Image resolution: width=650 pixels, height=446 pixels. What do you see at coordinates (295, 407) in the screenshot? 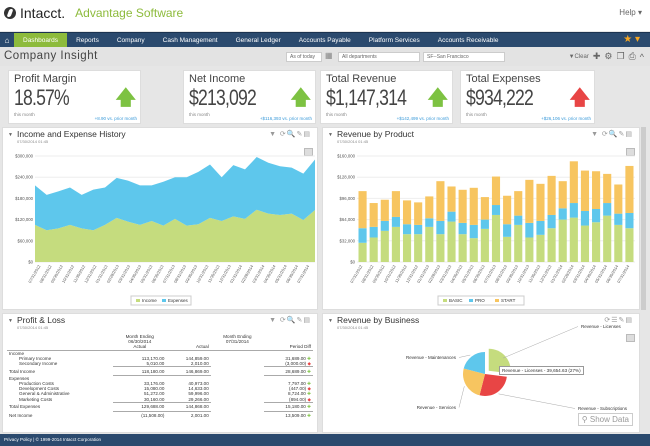
I see `diff-value: 15,180.00` at bounding box center [295, 407].